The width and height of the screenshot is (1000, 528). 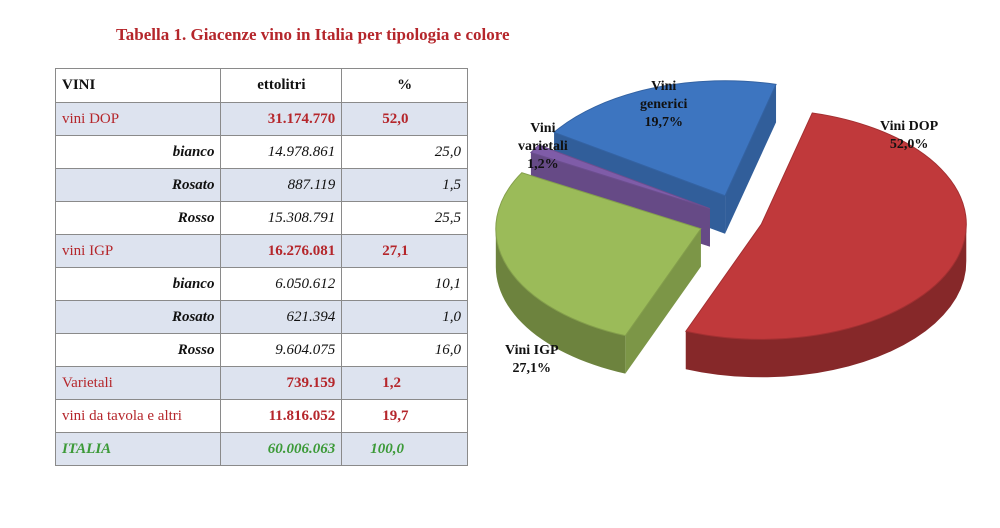 I want to click on header-ettolitri: ettolitri, so click(x=281, y=85).